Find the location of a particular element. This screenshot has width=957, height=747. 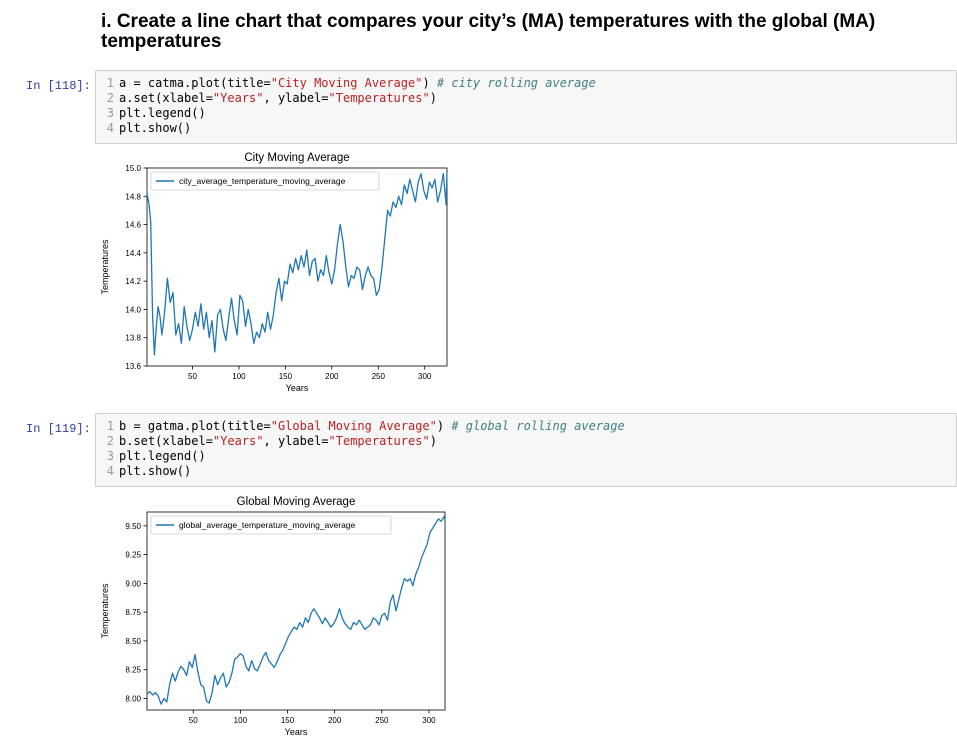

code-comment: # city rolling average is located at coordinates (516, 83).